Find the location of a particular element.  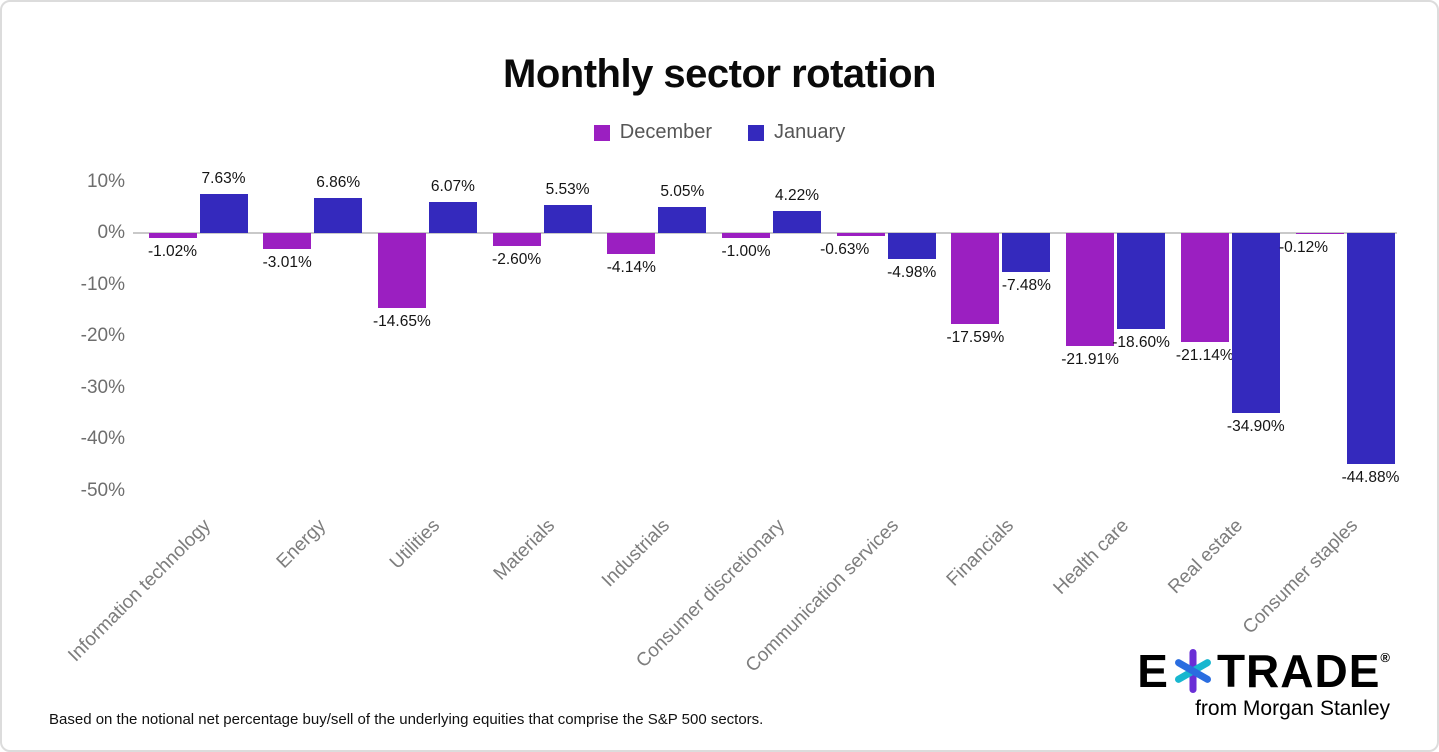

y-axis-tick-label: -10% is located at coordinates (102, 284).